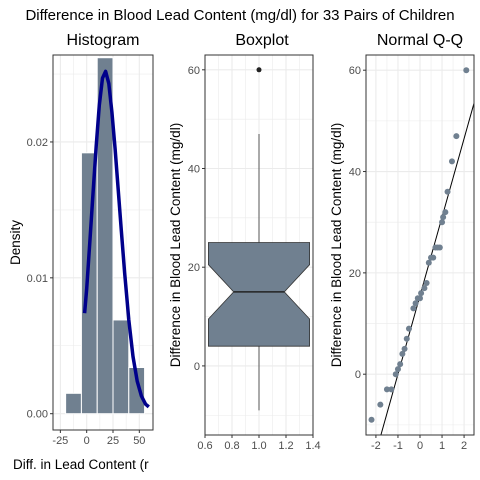 The height and width of the screenshot is (480, 480). What do you see at coordinates (113, 441) in the screenshot?
I see `x-tick-label: 25` at bounding box center [113, 441].